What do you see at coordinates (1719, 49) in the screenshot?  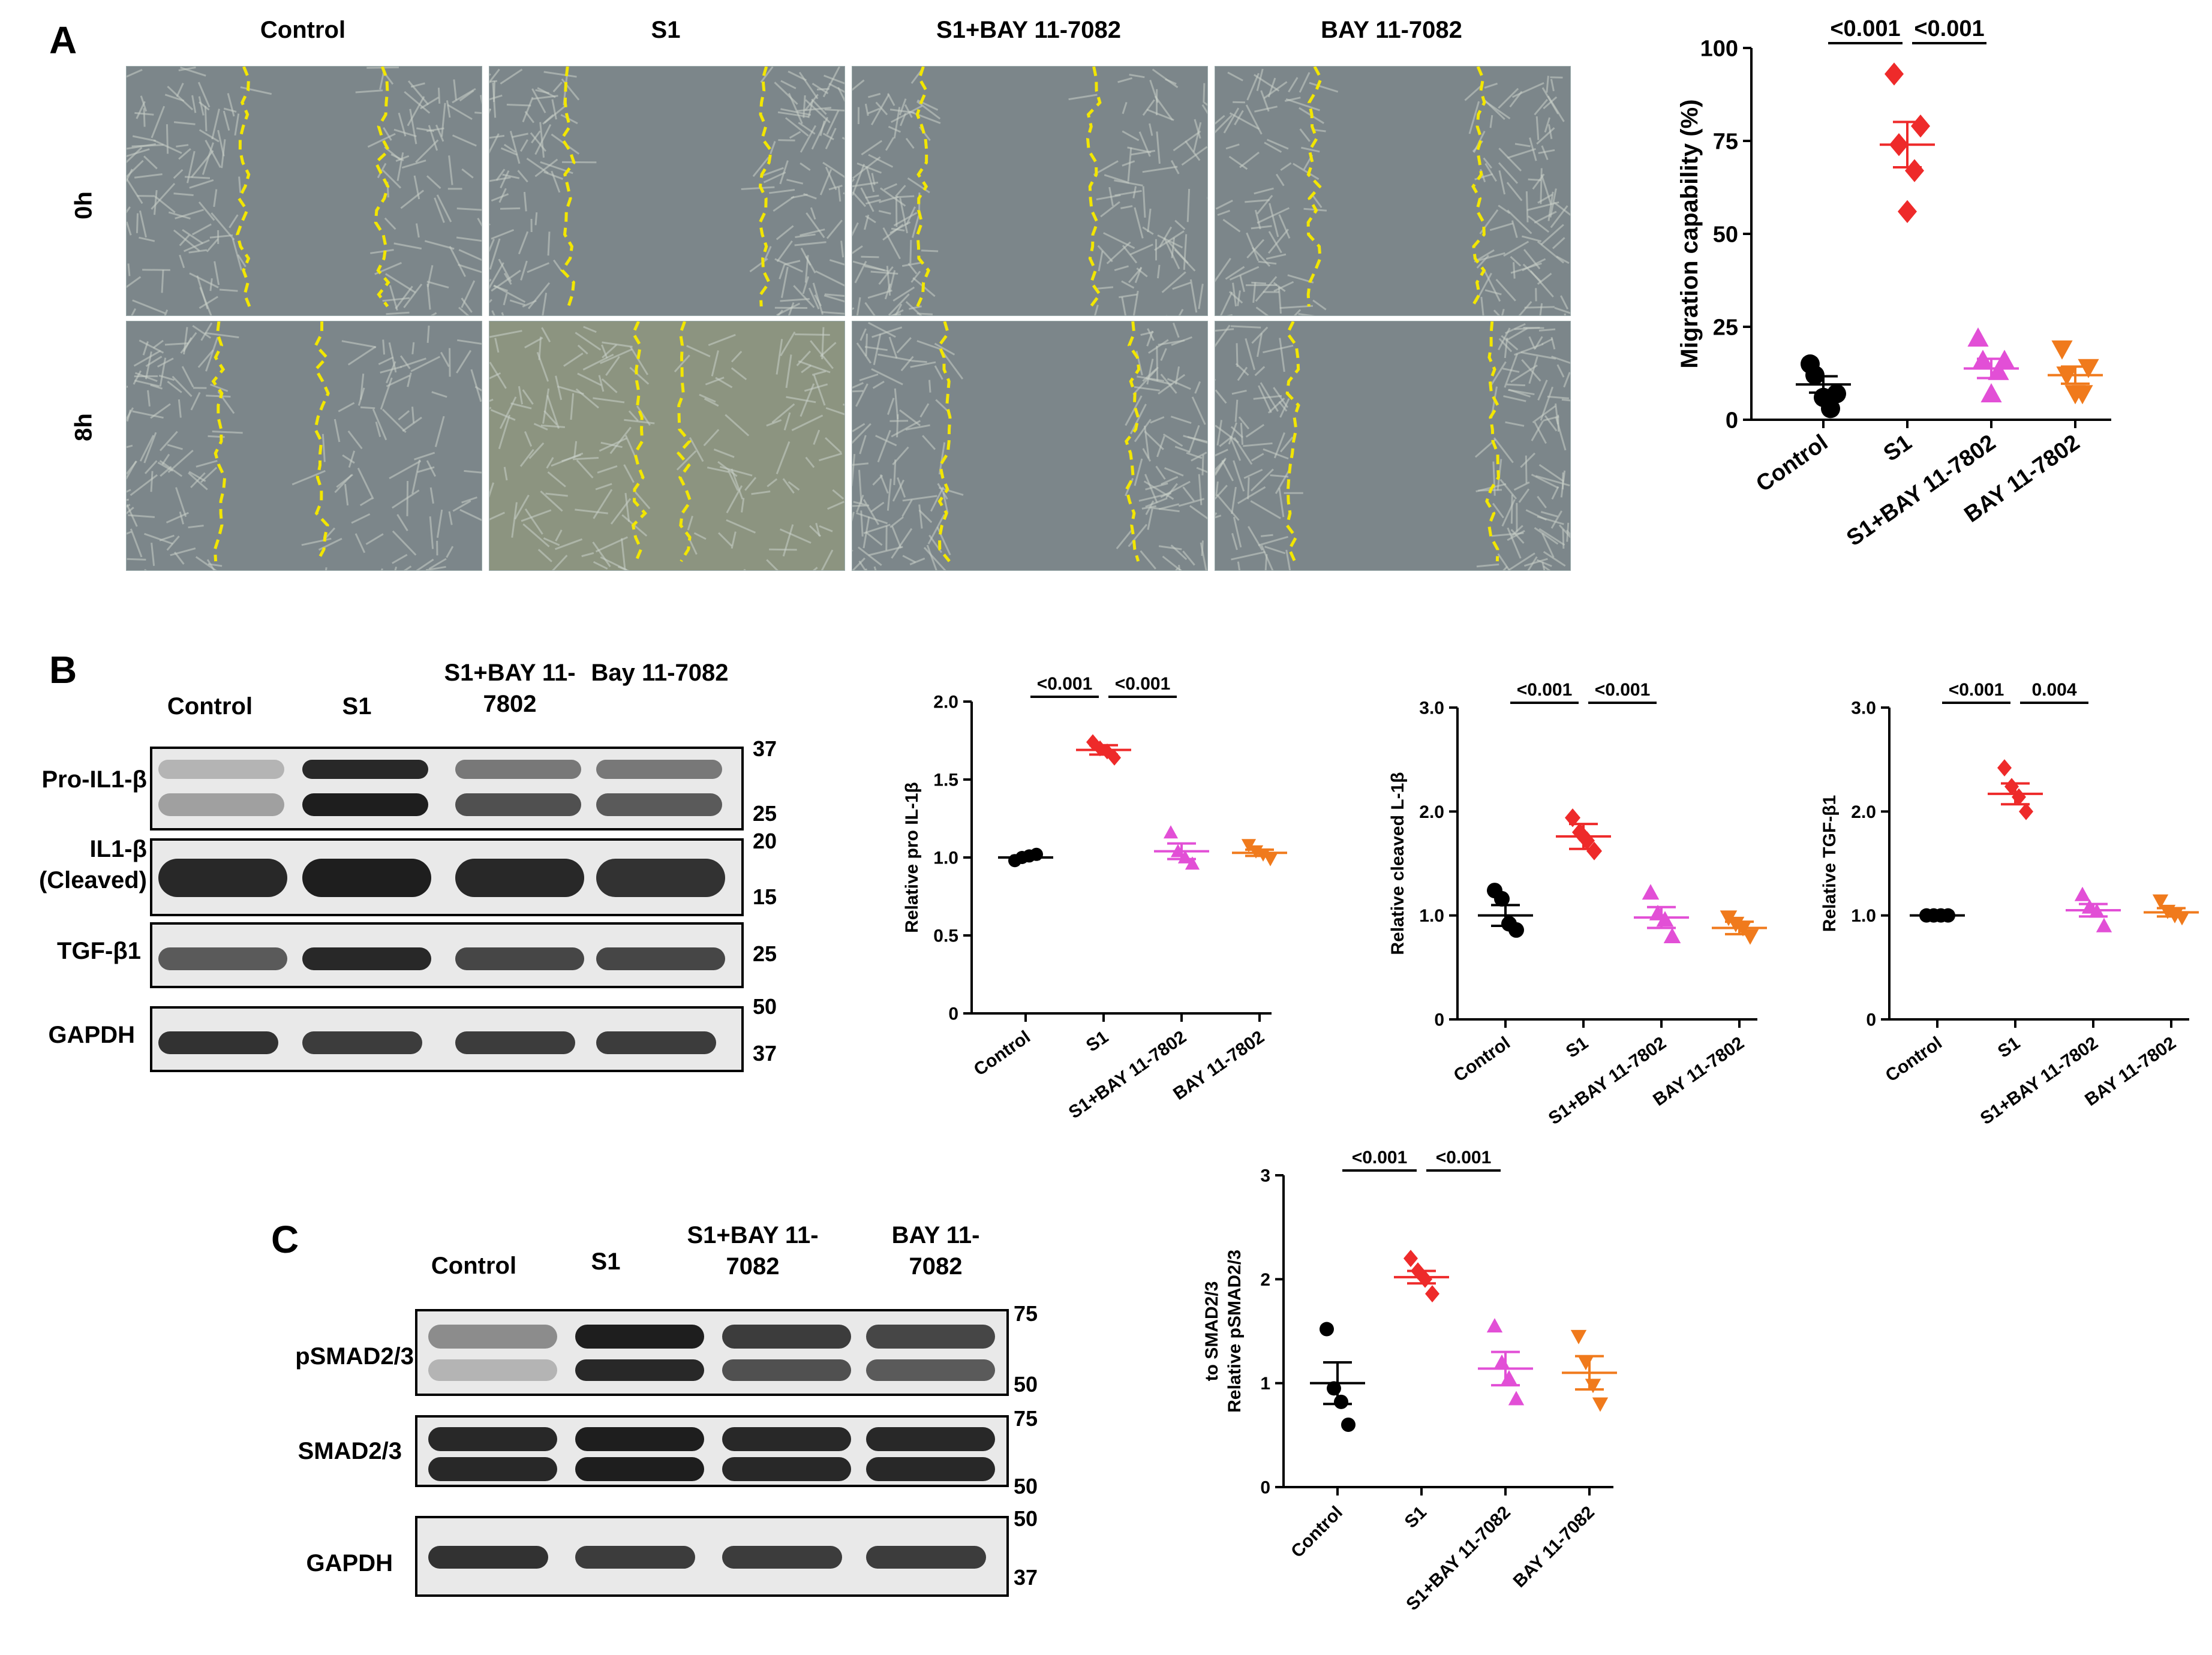 I see `ytick-label: 100` at bounding box center [1719, 49].